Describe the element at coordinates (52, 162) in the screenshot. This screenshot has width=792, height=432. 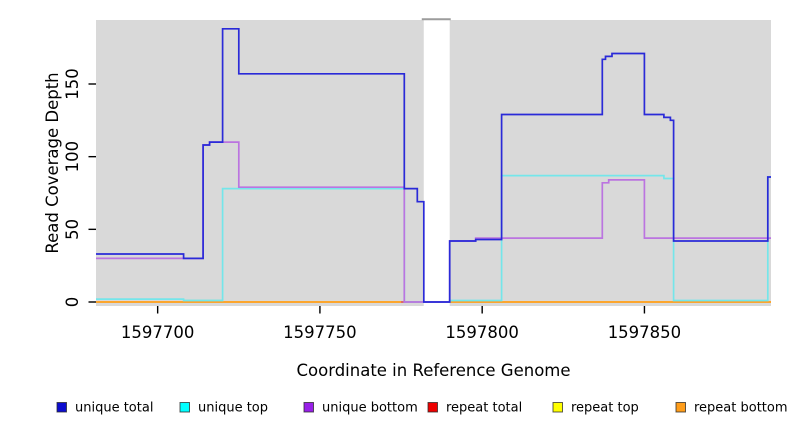
I see `y-axis-label: Read Coverage Depth` at that location.